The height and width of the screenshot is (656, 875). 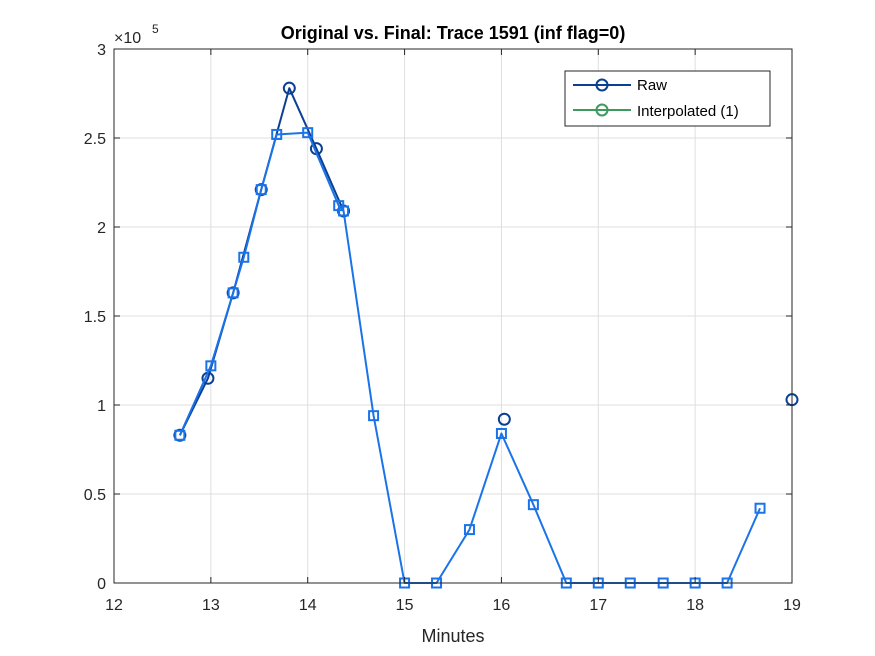 What do you see at coordinates (598, 605) in the screenshot?
I see `x-tick-label: 17` at bounding box center [598, 605].